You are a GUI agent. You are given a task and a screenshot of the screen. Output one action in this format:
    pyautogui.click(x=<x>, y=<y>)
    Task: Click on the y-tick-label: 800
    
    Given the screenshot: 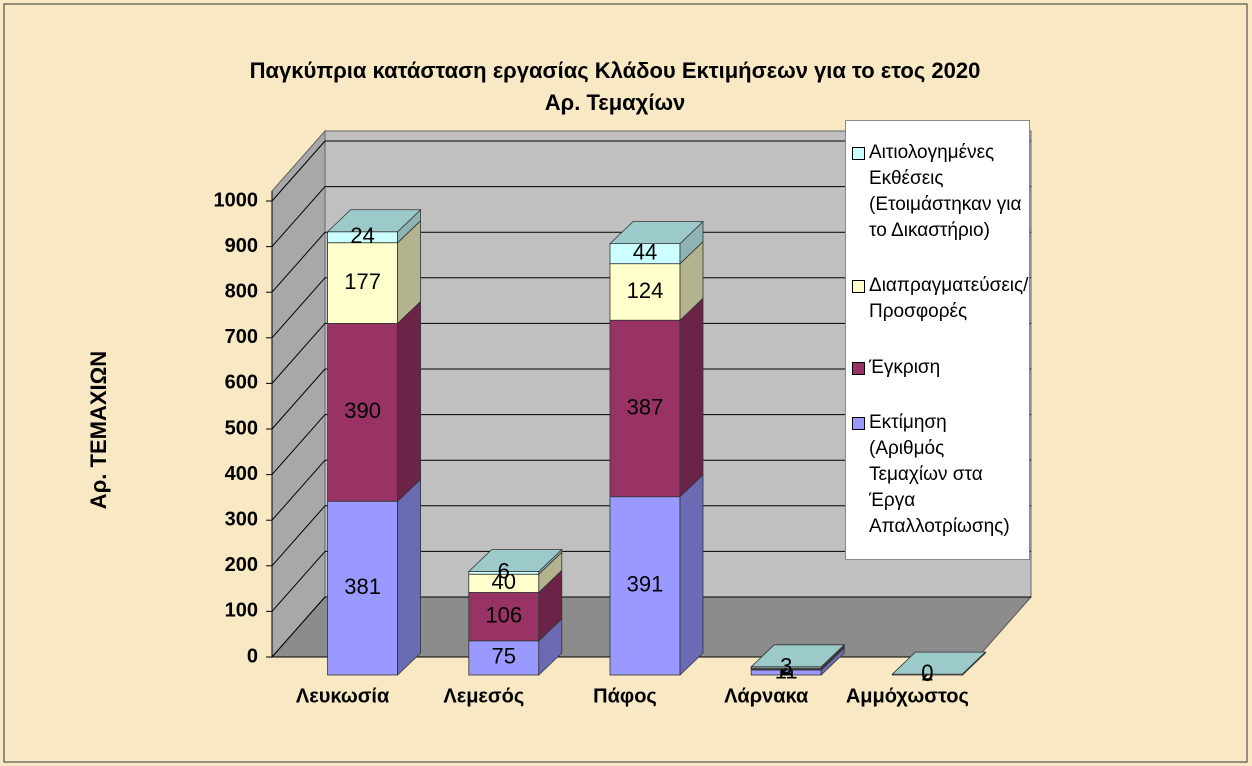 What is the action you would take?
    pyautogui.click(x=241, y=291)
    